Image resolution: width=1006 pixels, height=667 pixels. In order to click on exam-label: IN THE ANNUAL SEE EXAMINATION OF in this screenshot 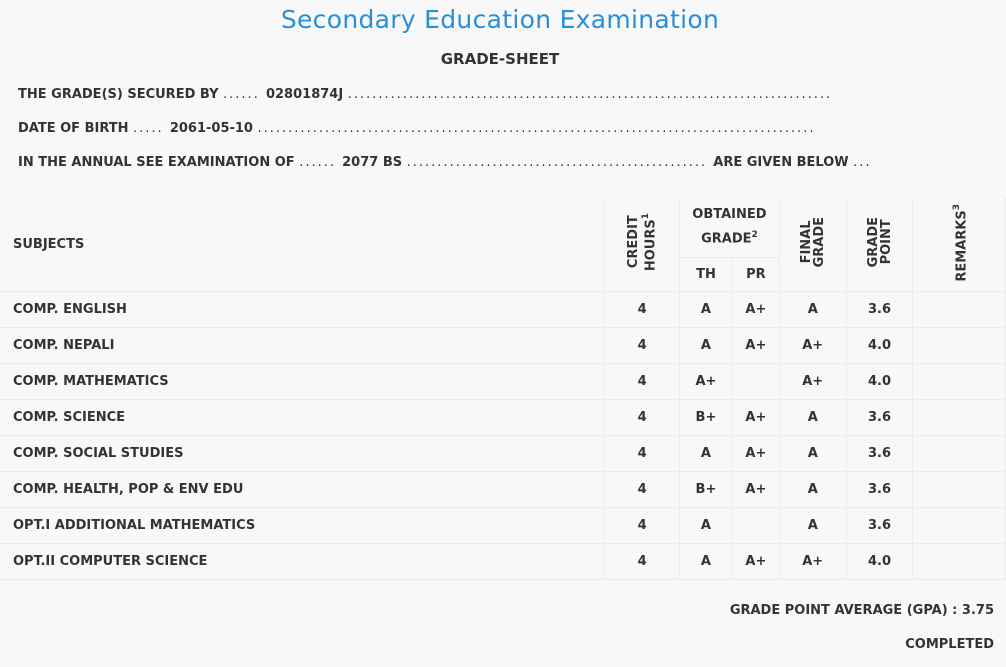, I will do `click(156, 162)`.